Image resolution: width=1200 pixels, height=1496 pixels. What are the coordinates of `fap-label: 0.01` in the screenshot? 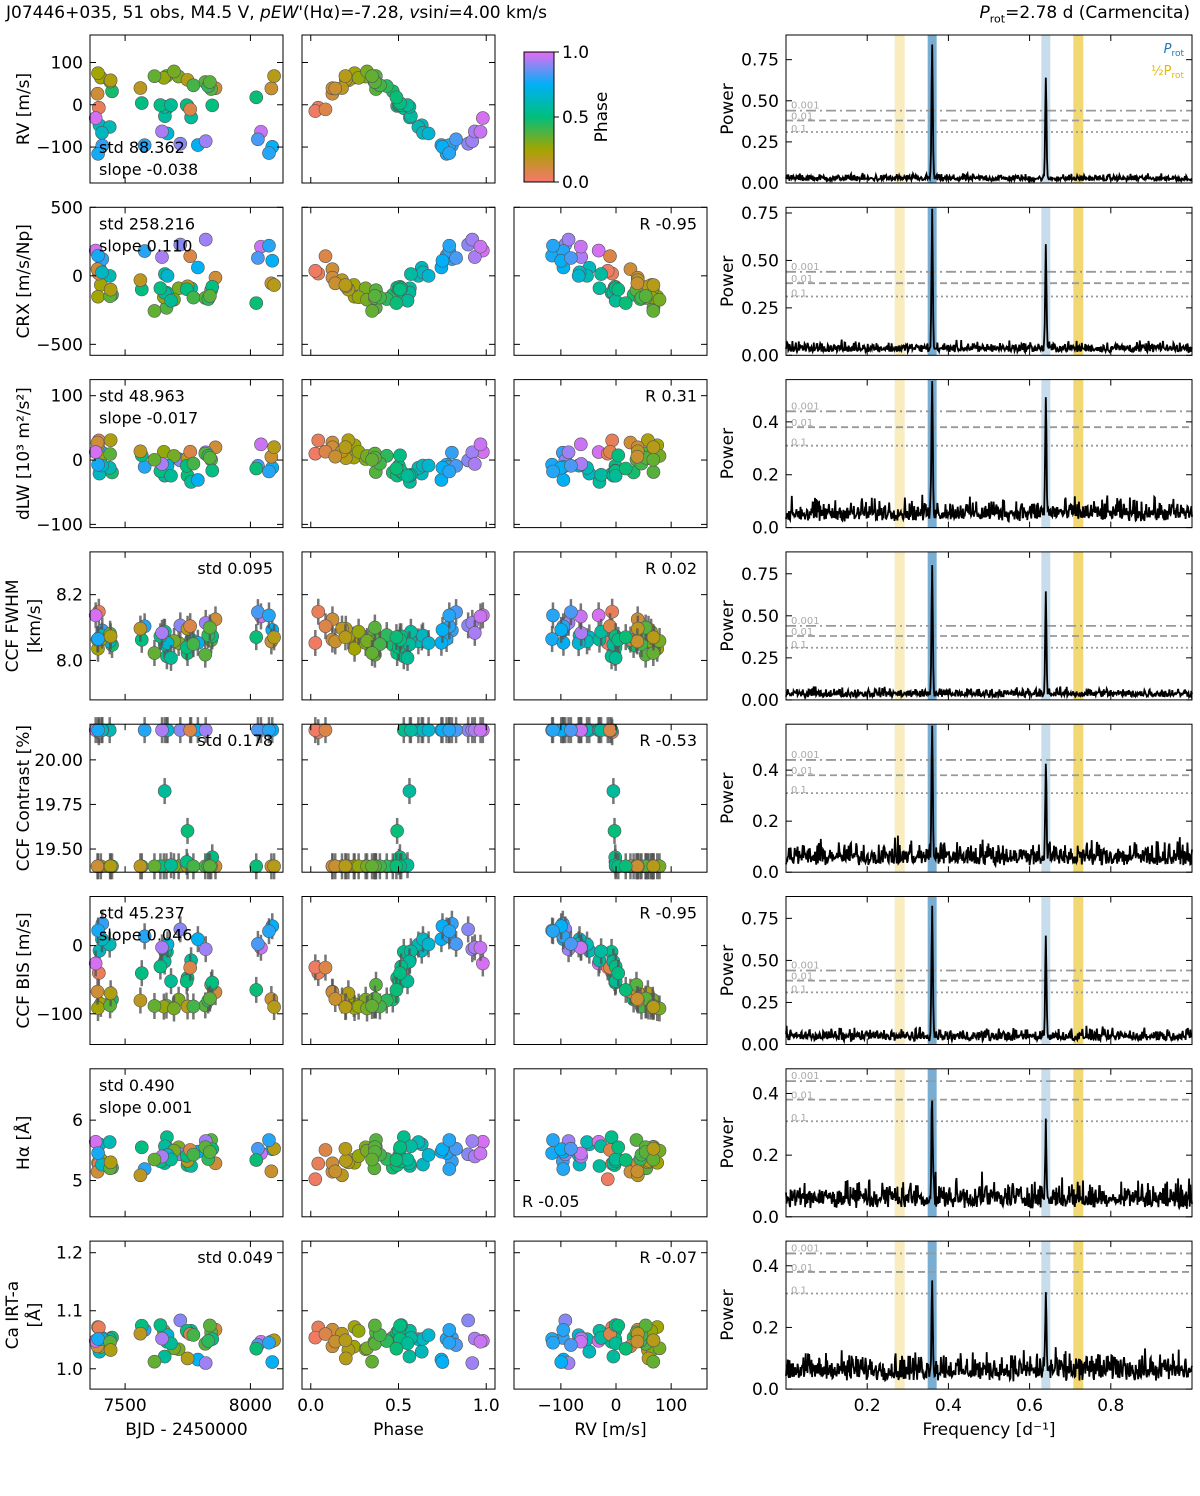 It's located at (802, 1268).